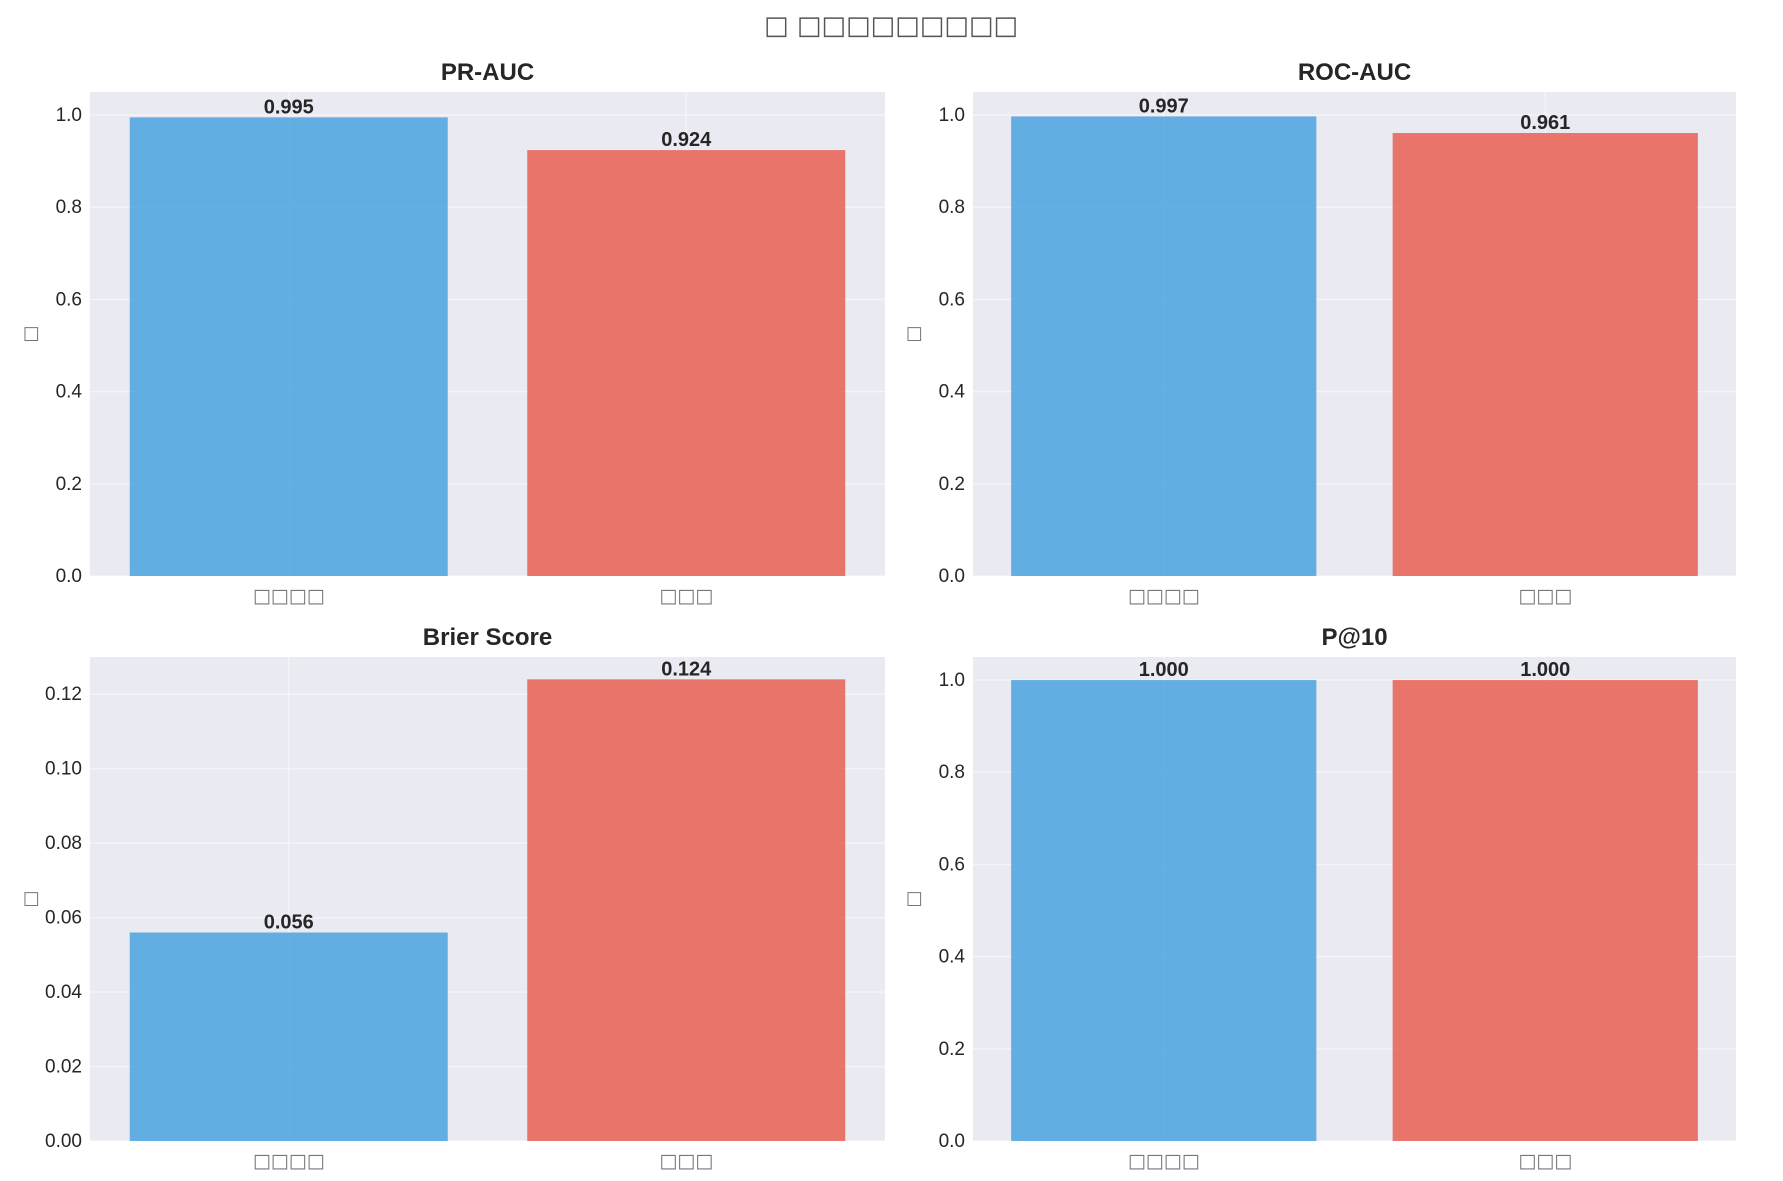 The width and height of the screenshot is (1783, 1181). What do you see at coordinates (891, 26) in the screenshot?
I see `figure-title: □ □□□□□□□□□` at bounding box center [891, 26].